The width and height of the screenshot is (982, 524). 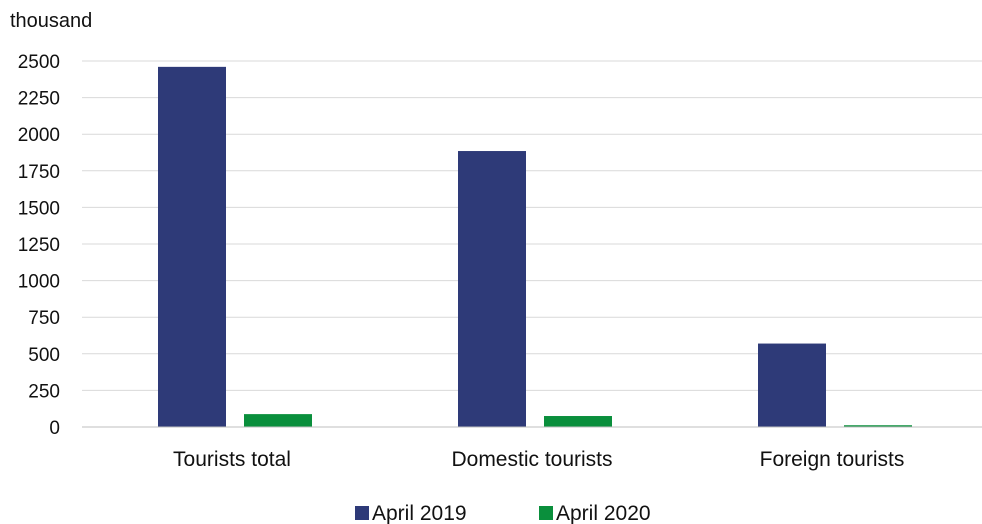 What do you see at coordinates (39, 99) in the screenshot?
I see `y-tick-label: 2250` at bounding box center [39, 99].